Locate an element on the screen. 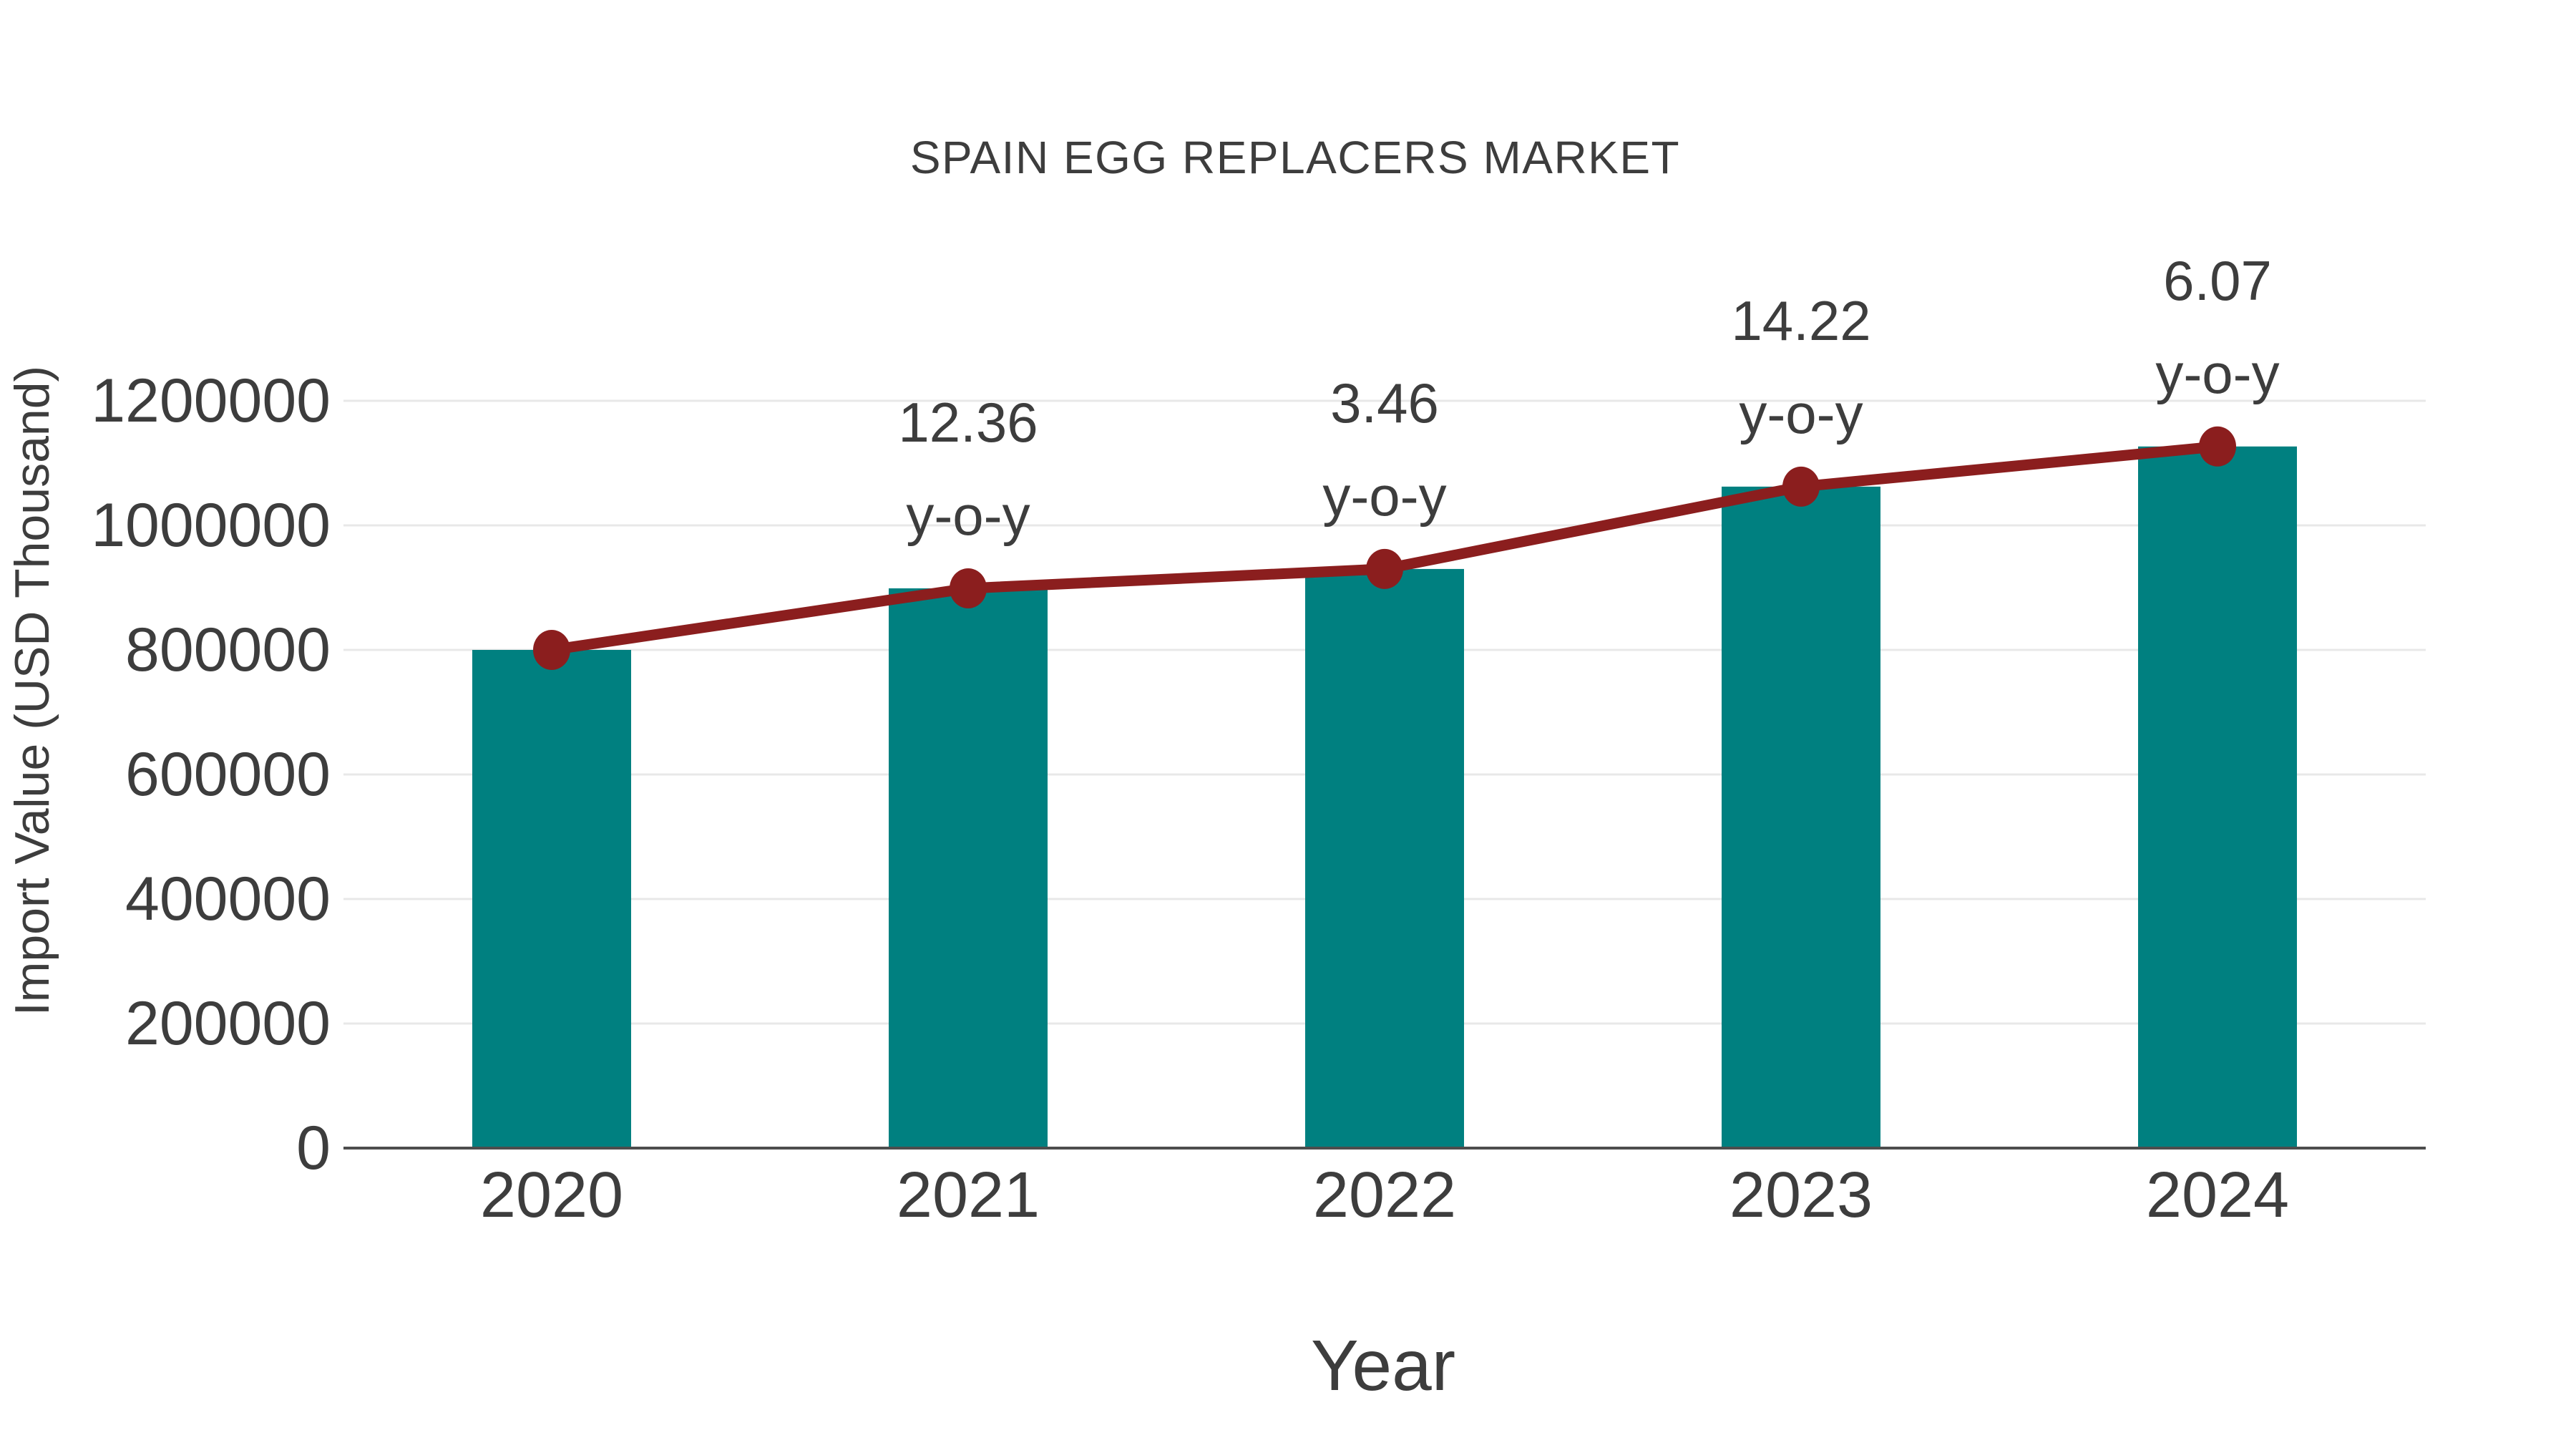 The image size is (2576, 1453). annotation-value-2022: 3.46 is located at coordinates (1384, 402).